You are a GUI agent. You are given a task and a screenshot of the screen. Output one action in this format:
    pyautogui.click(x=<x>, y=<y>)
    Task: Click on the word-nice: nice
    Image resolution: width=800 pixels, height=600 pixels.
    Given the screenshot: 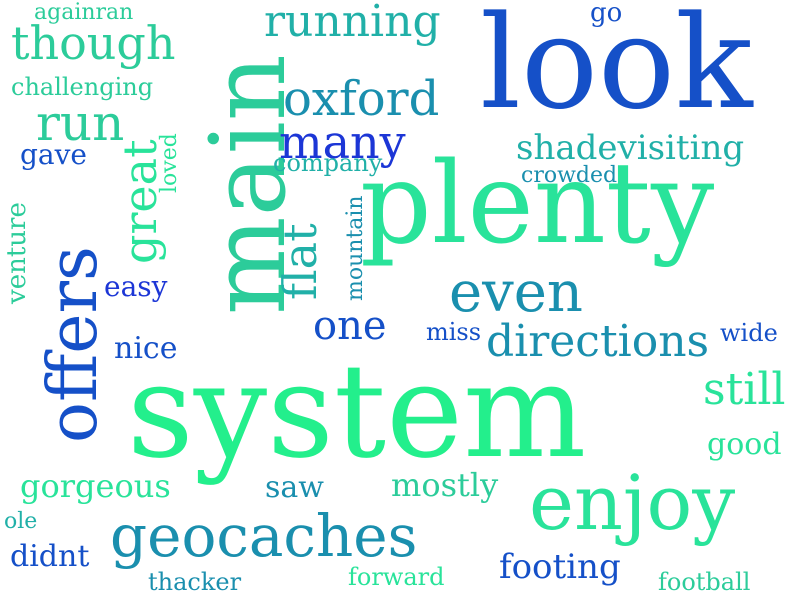 What is the action you would take?
    pyautogui.click(x=146, y=348)
    